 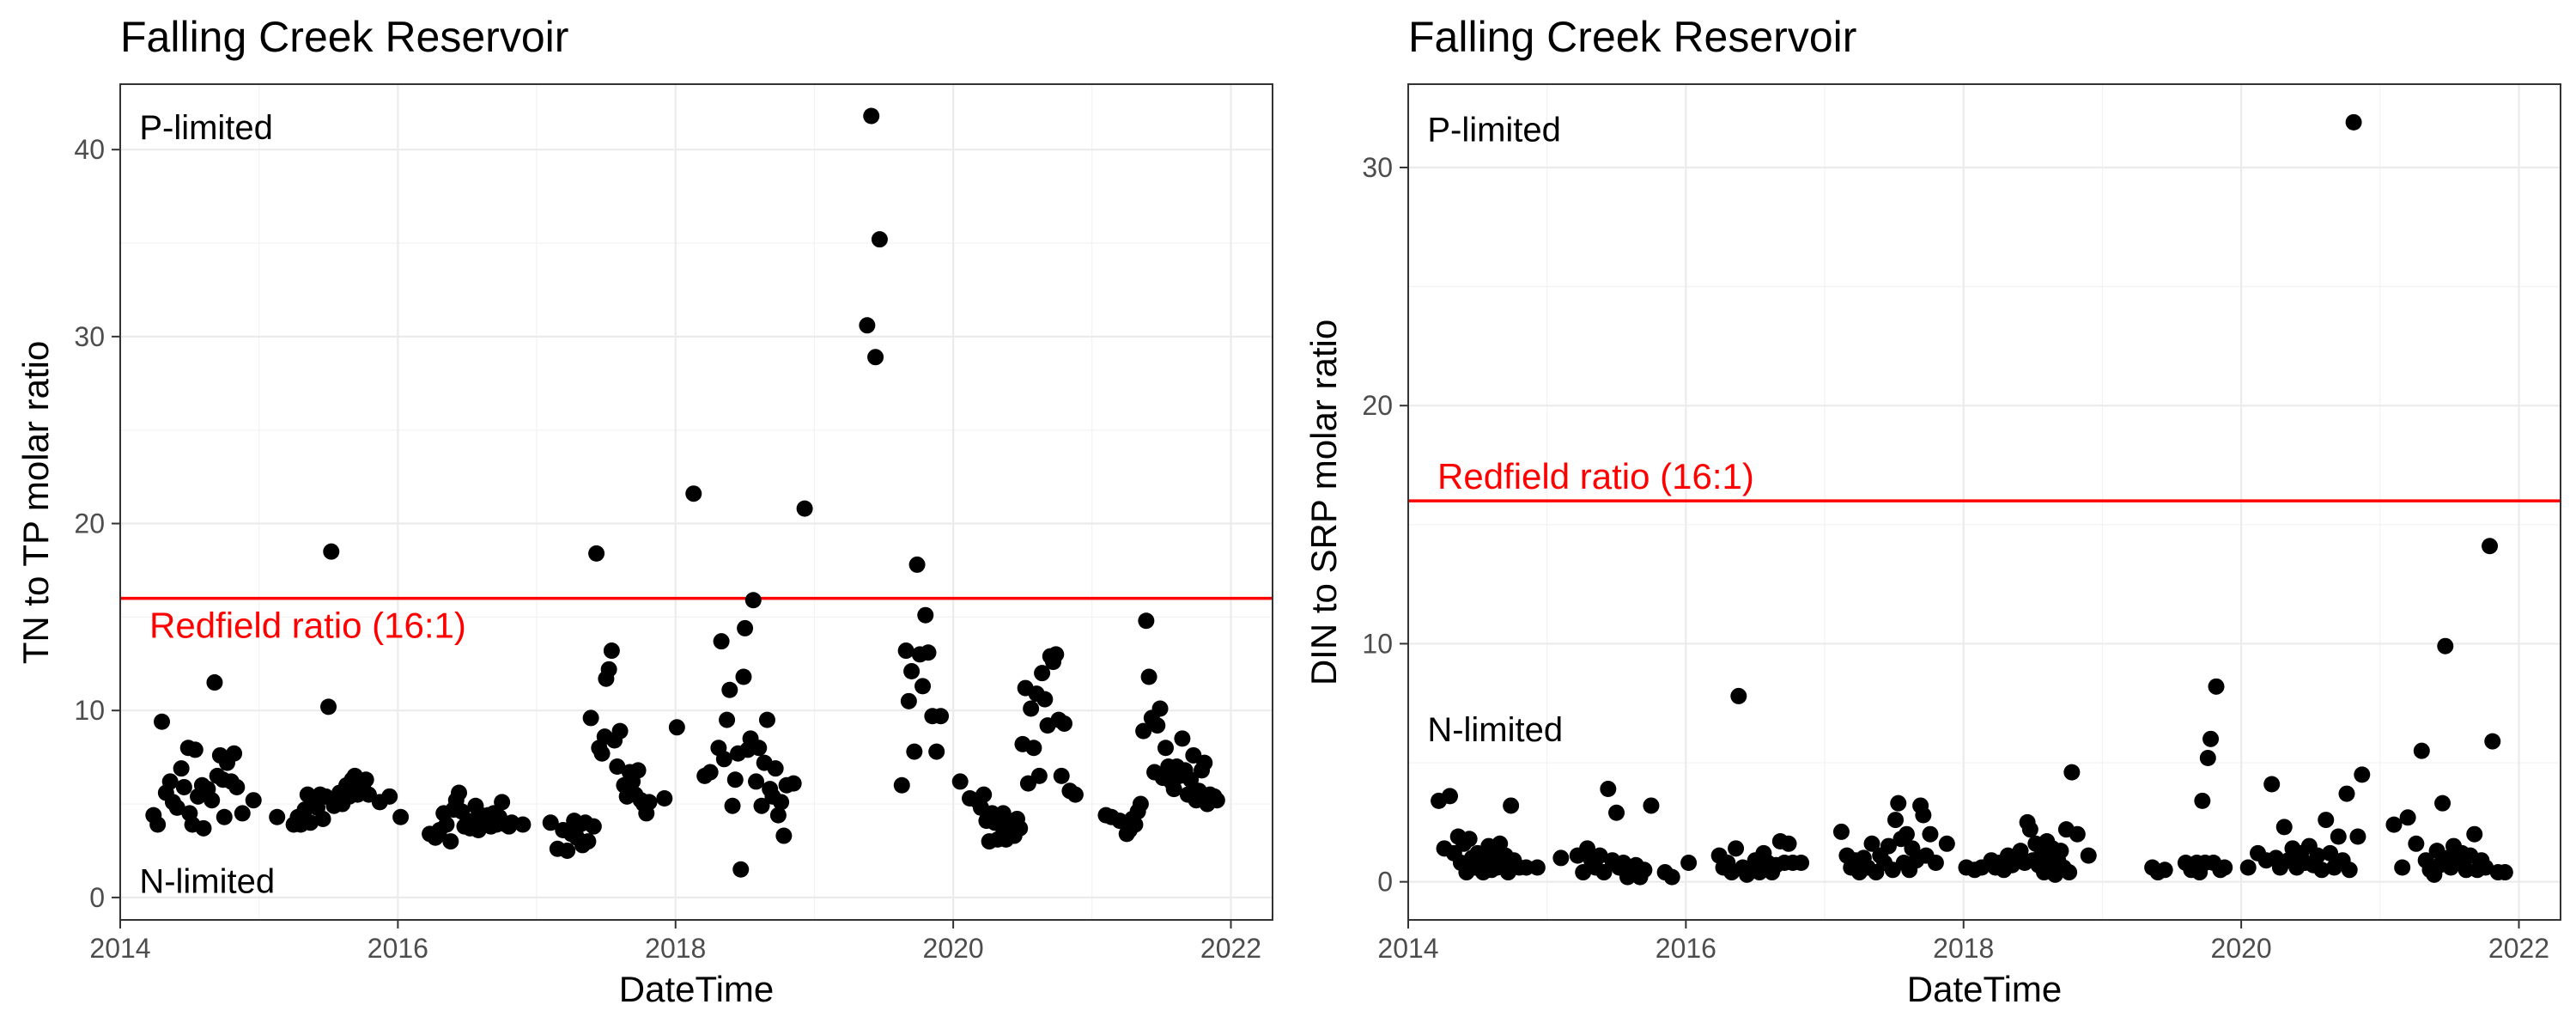 I want to click on y-tick-label: 0, so click(x=97, y=897).